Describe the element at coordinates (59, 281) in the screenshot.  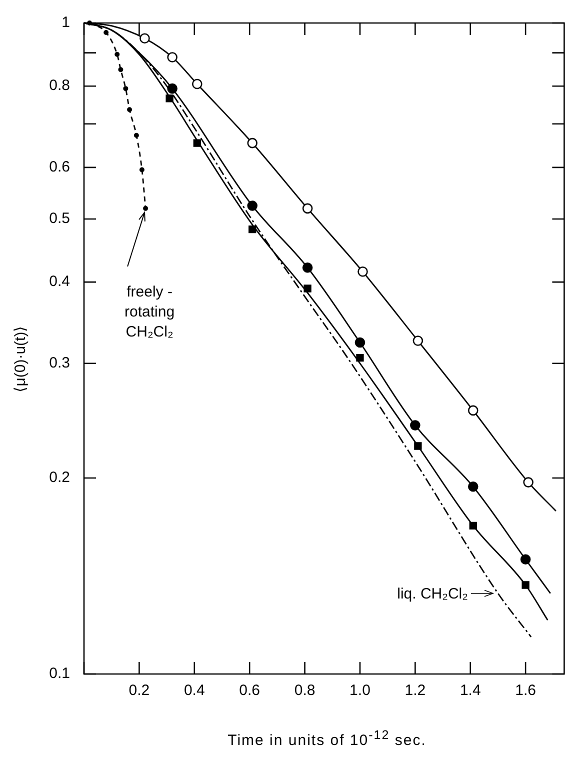
I see `y-tick-label: 0.4` at that location.